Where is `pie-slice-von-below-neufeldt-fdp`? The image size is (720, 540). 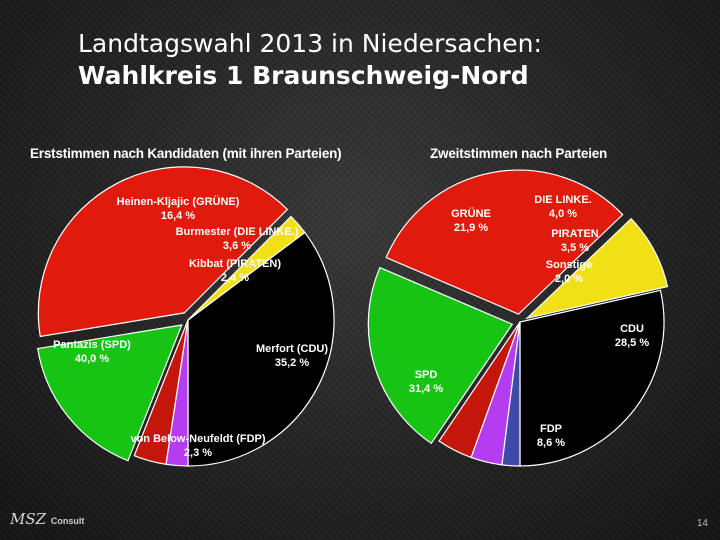
pie-slice-von-below-neufeldt-fdp is located at coordinates (246, 268).